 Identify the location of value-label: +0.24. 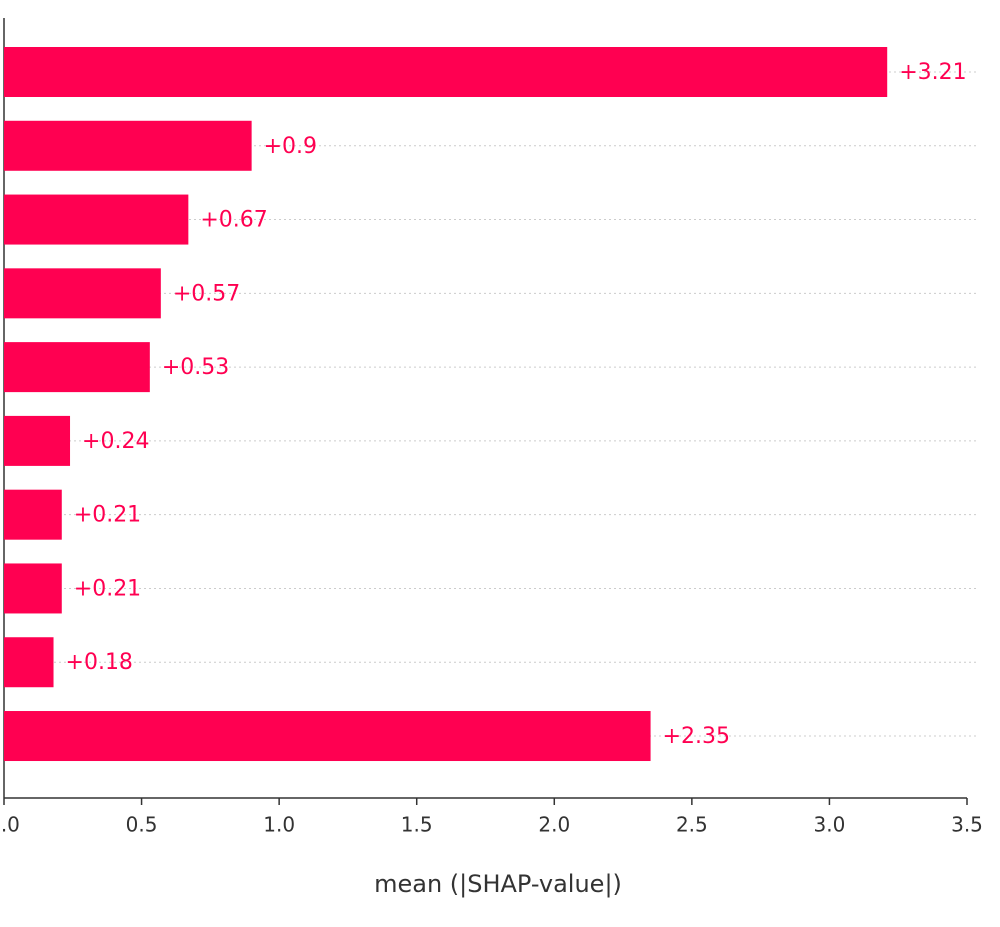
(115, 441).